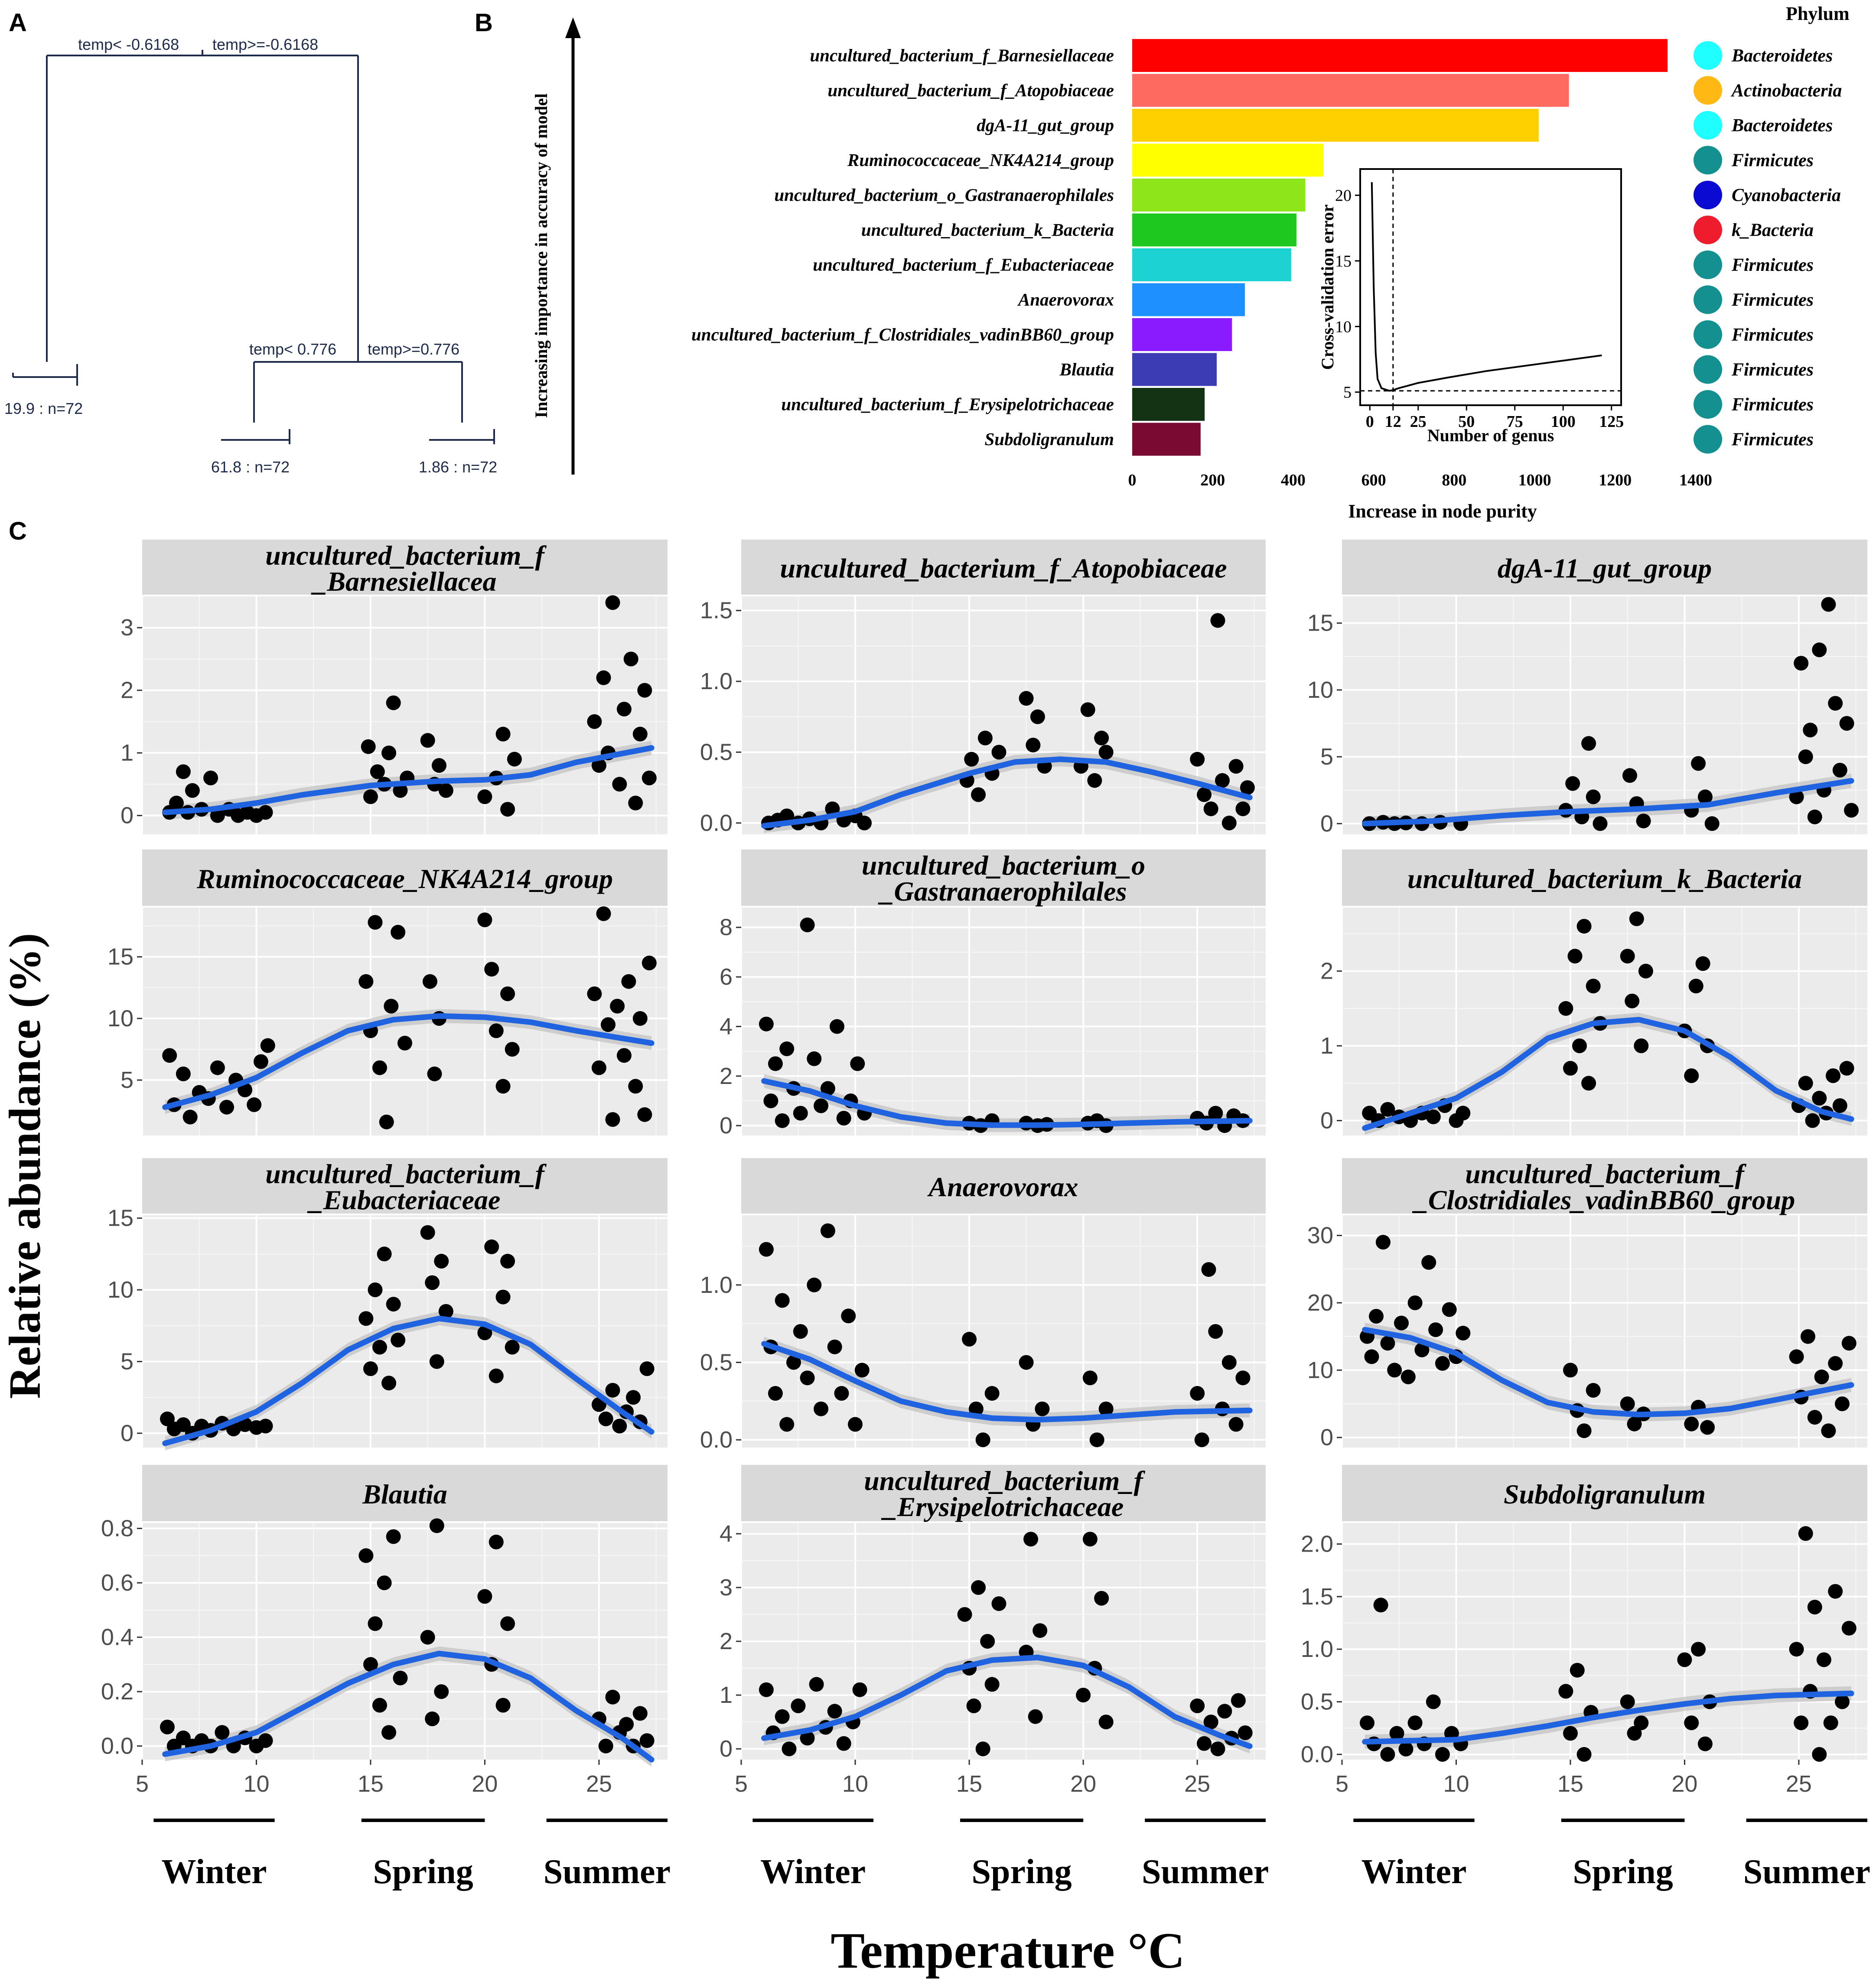 This screenshot has height=1985, width=1876. I want to click on facet-8-ytick: 1.0, so click(717, 1285).